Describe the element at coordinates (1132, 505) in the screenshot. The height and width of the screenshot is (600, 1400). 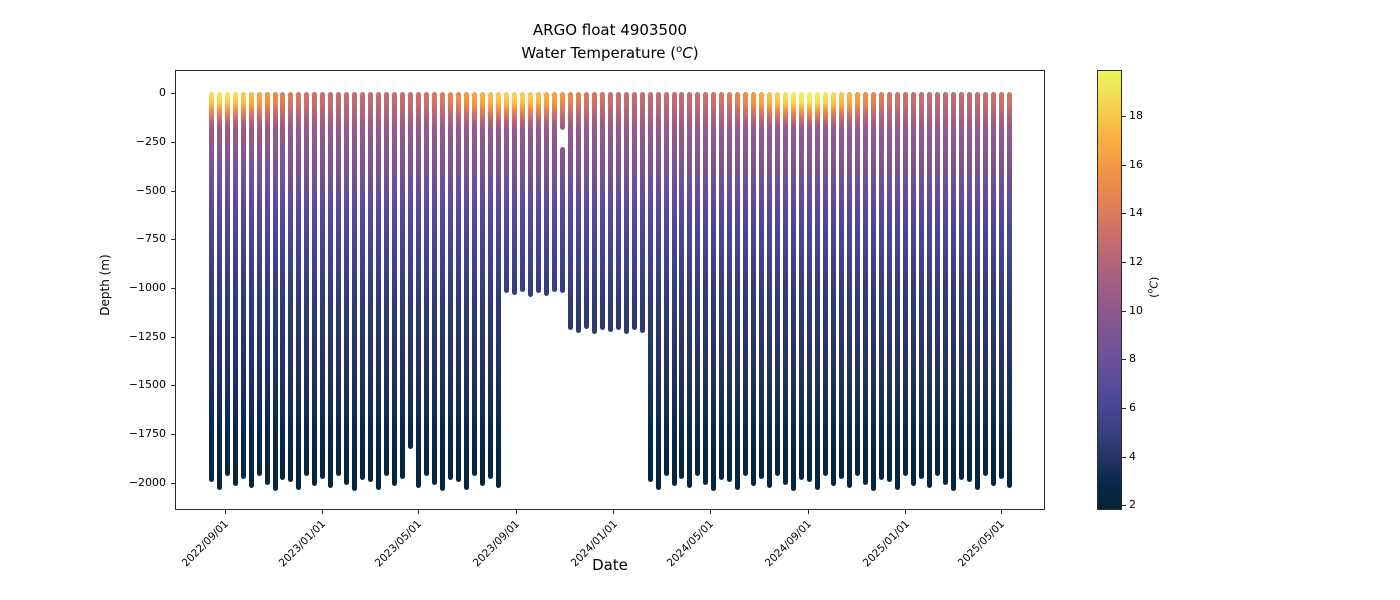
I see `colorbar-tick-label: 2` at that location.